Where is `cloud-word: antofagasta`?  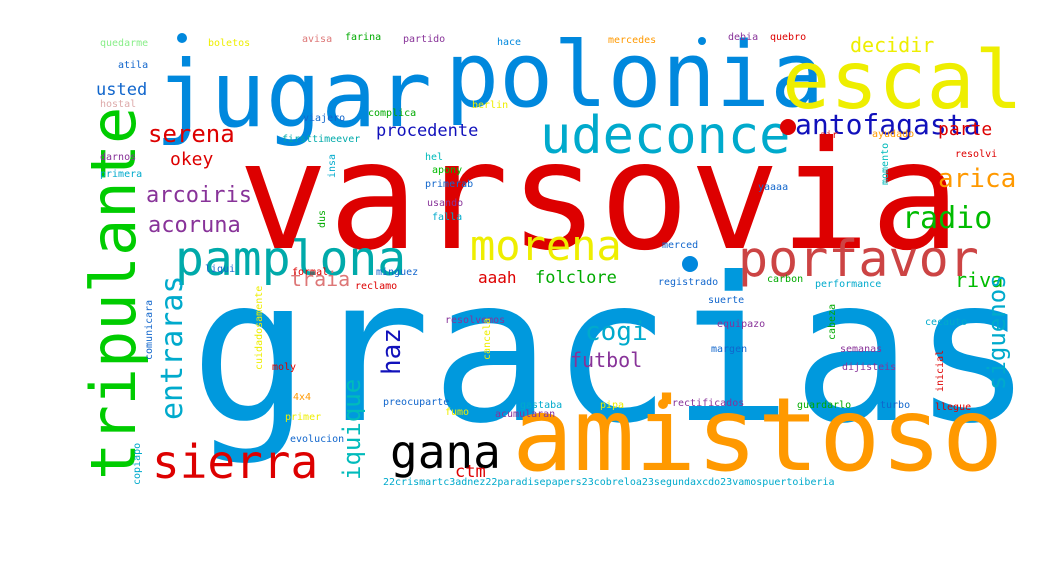 cloud-word: antofagasta is located at coordinates (887, 124).